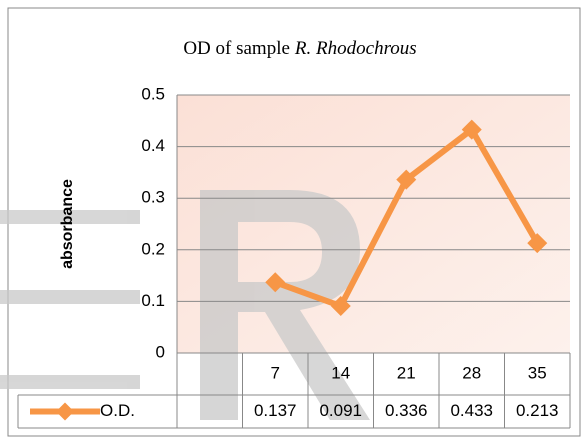  Describe the element at coordinates (340, 372) in the screenshot. I see `x-tick-label: 14` at that location.